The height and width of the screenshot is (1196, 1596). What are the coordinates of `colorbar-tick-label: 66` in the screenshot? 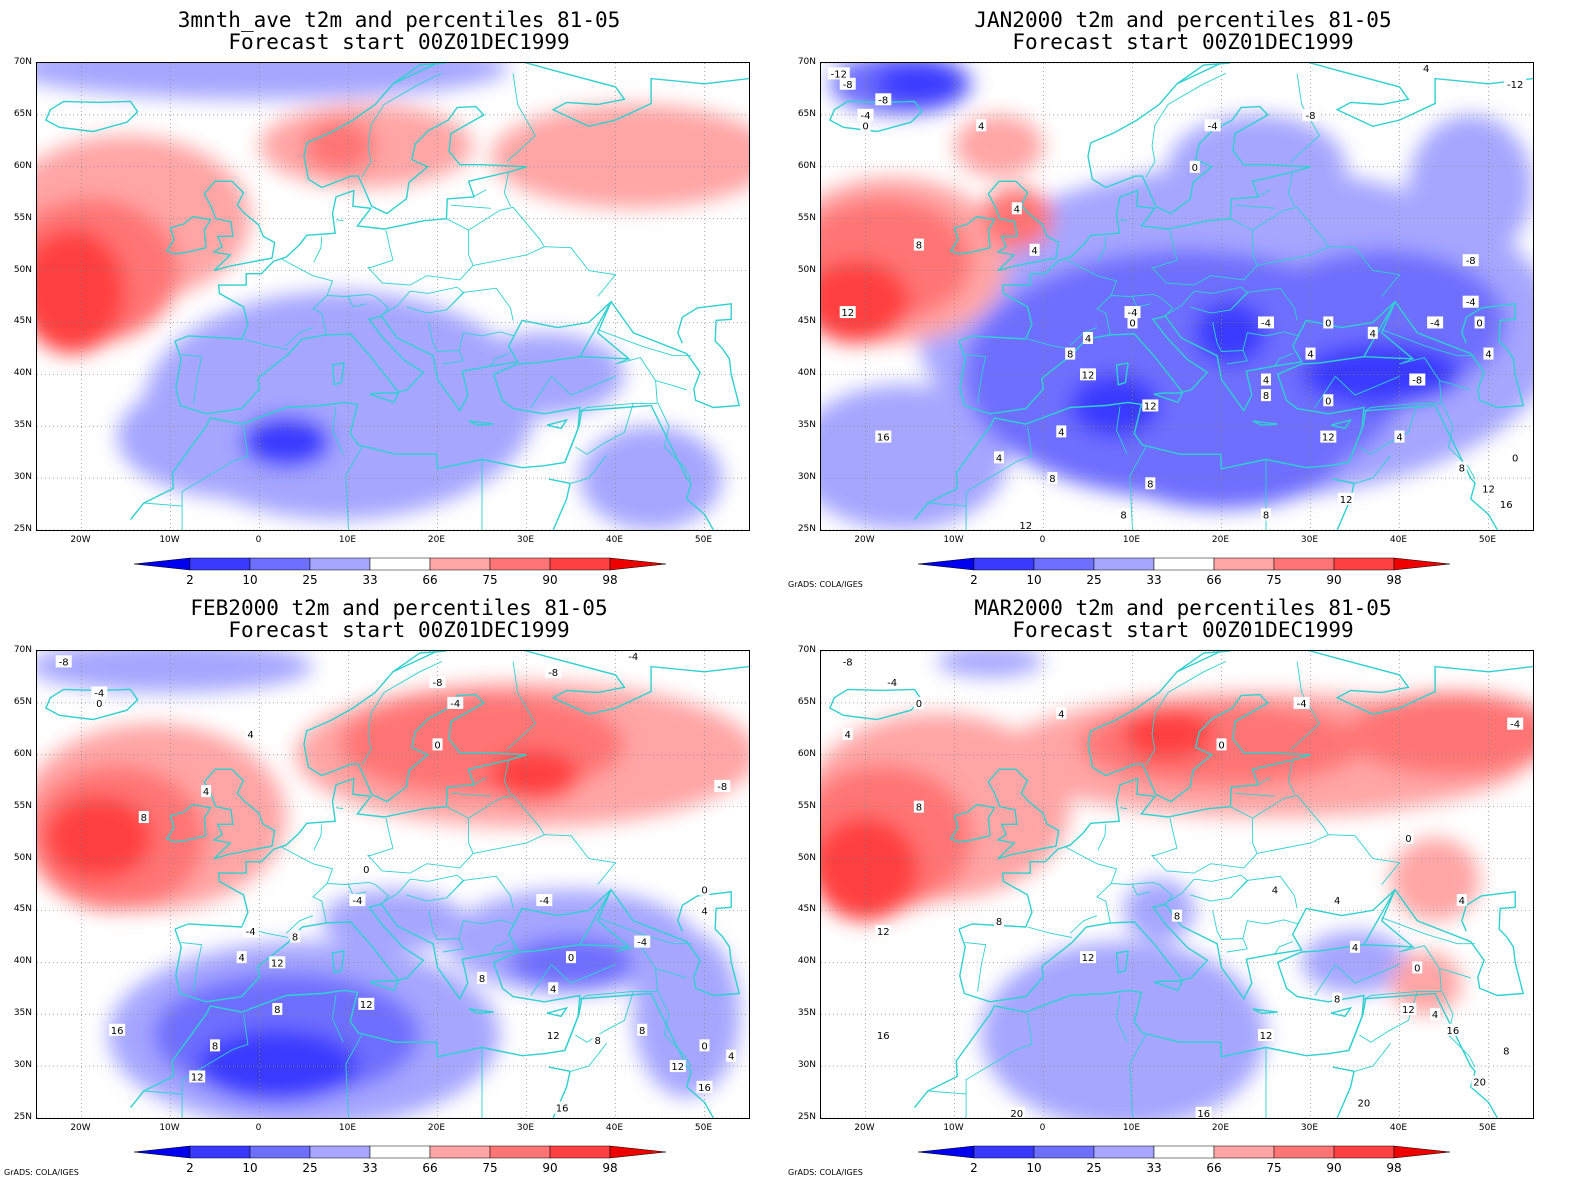 It's located at (430, 1168).